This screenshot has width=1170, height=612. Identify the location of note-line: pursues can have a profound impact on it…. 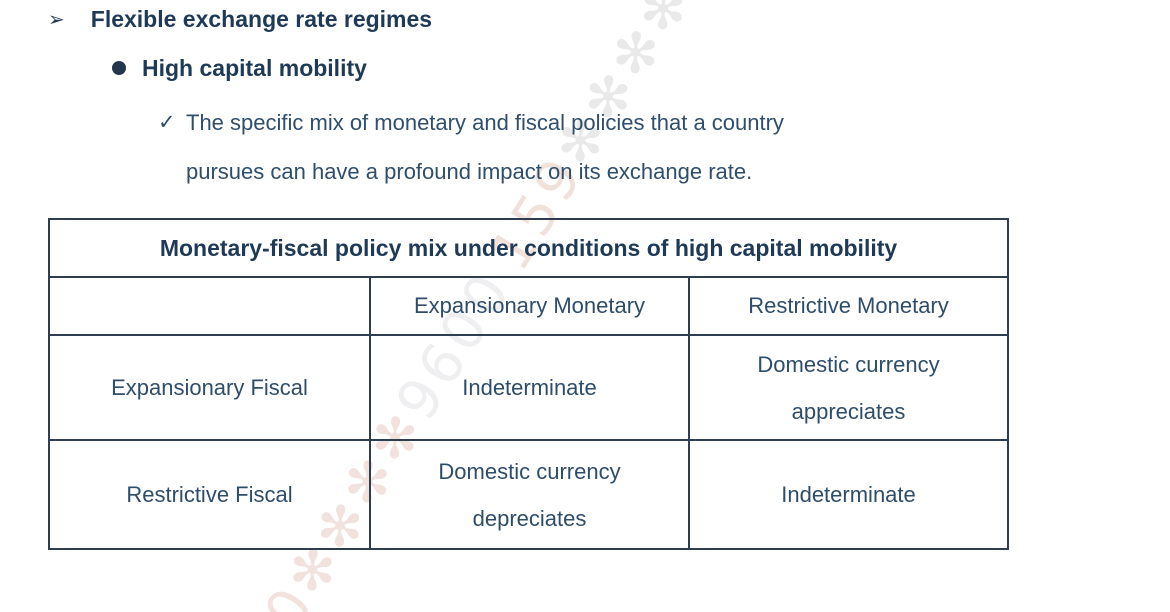
(469, 171).